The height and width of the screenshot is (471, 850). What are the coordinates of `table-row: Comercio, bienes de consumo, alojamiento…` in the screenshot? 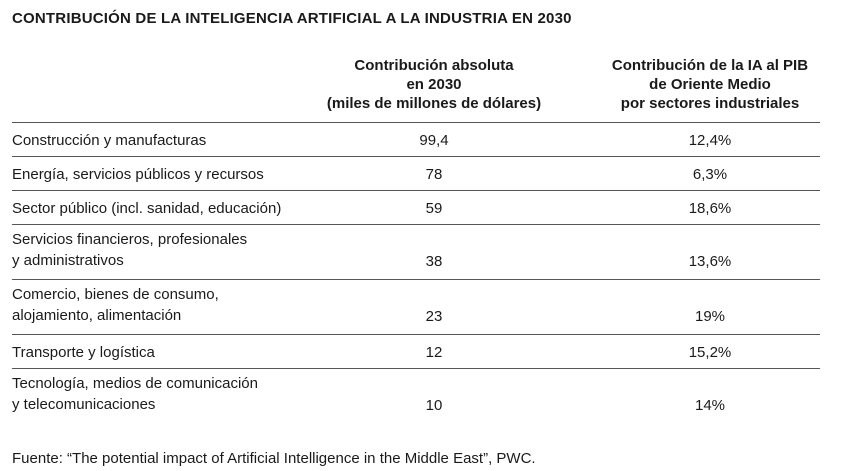 It's located at (416, 307).